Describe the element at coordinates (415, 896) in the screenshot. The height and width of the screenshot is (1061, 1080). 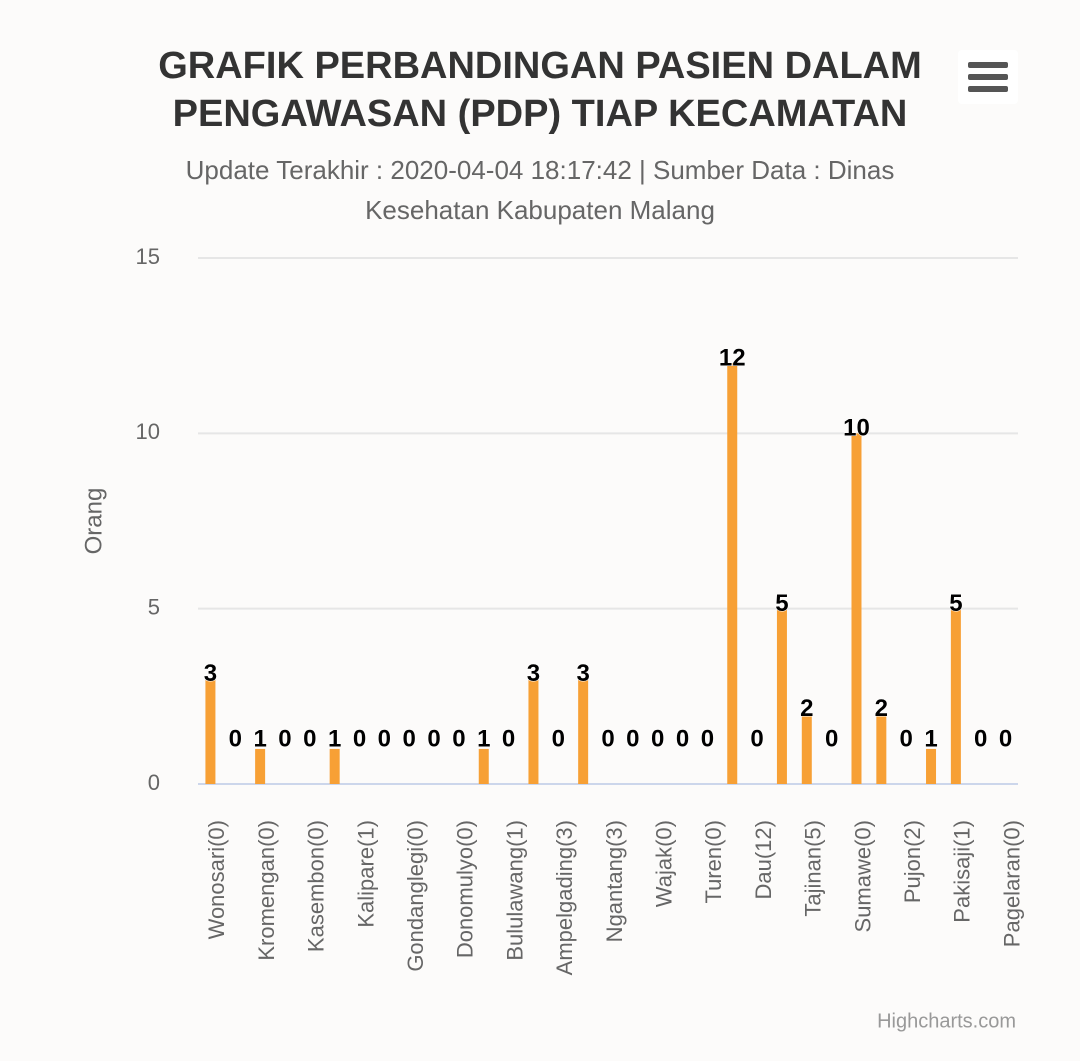
I see `x-tick-label: Gondanglegi(0)` at that location.